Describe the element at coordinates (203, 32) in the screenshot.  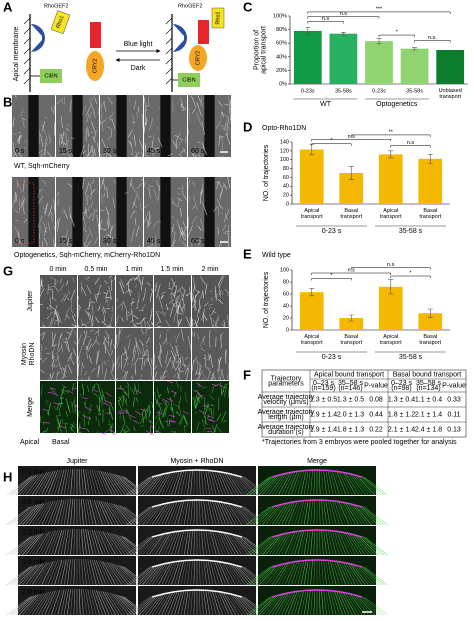
I see `red-tag` at that location.